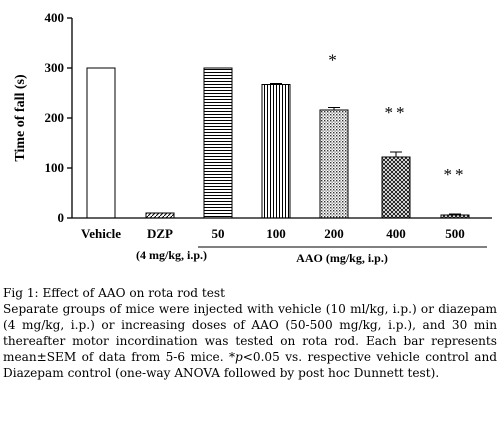 The height and width of the screenshot is (429, 500). I want to click on aao-dose-label: AAO (mg/kg, i.p.), so click(342, 258).